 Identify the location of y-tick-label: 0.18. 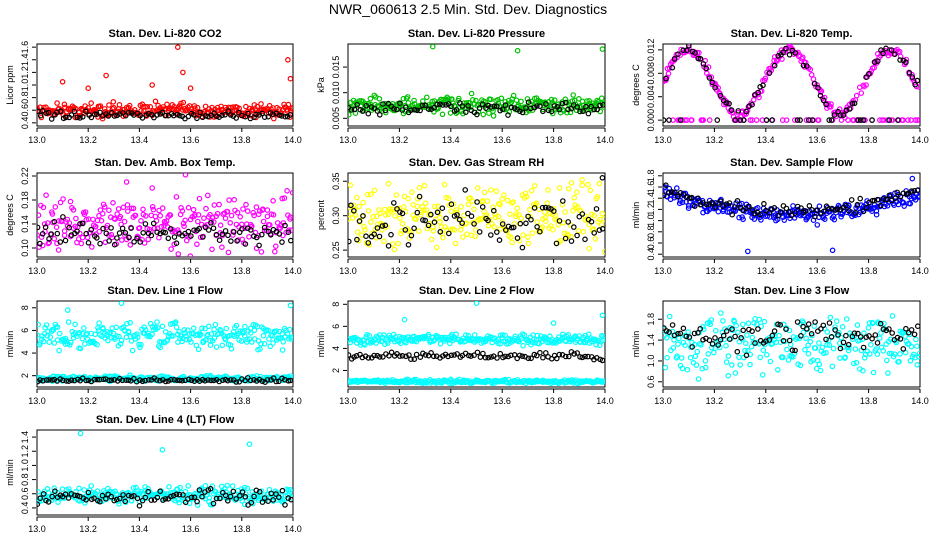
(25, 200).